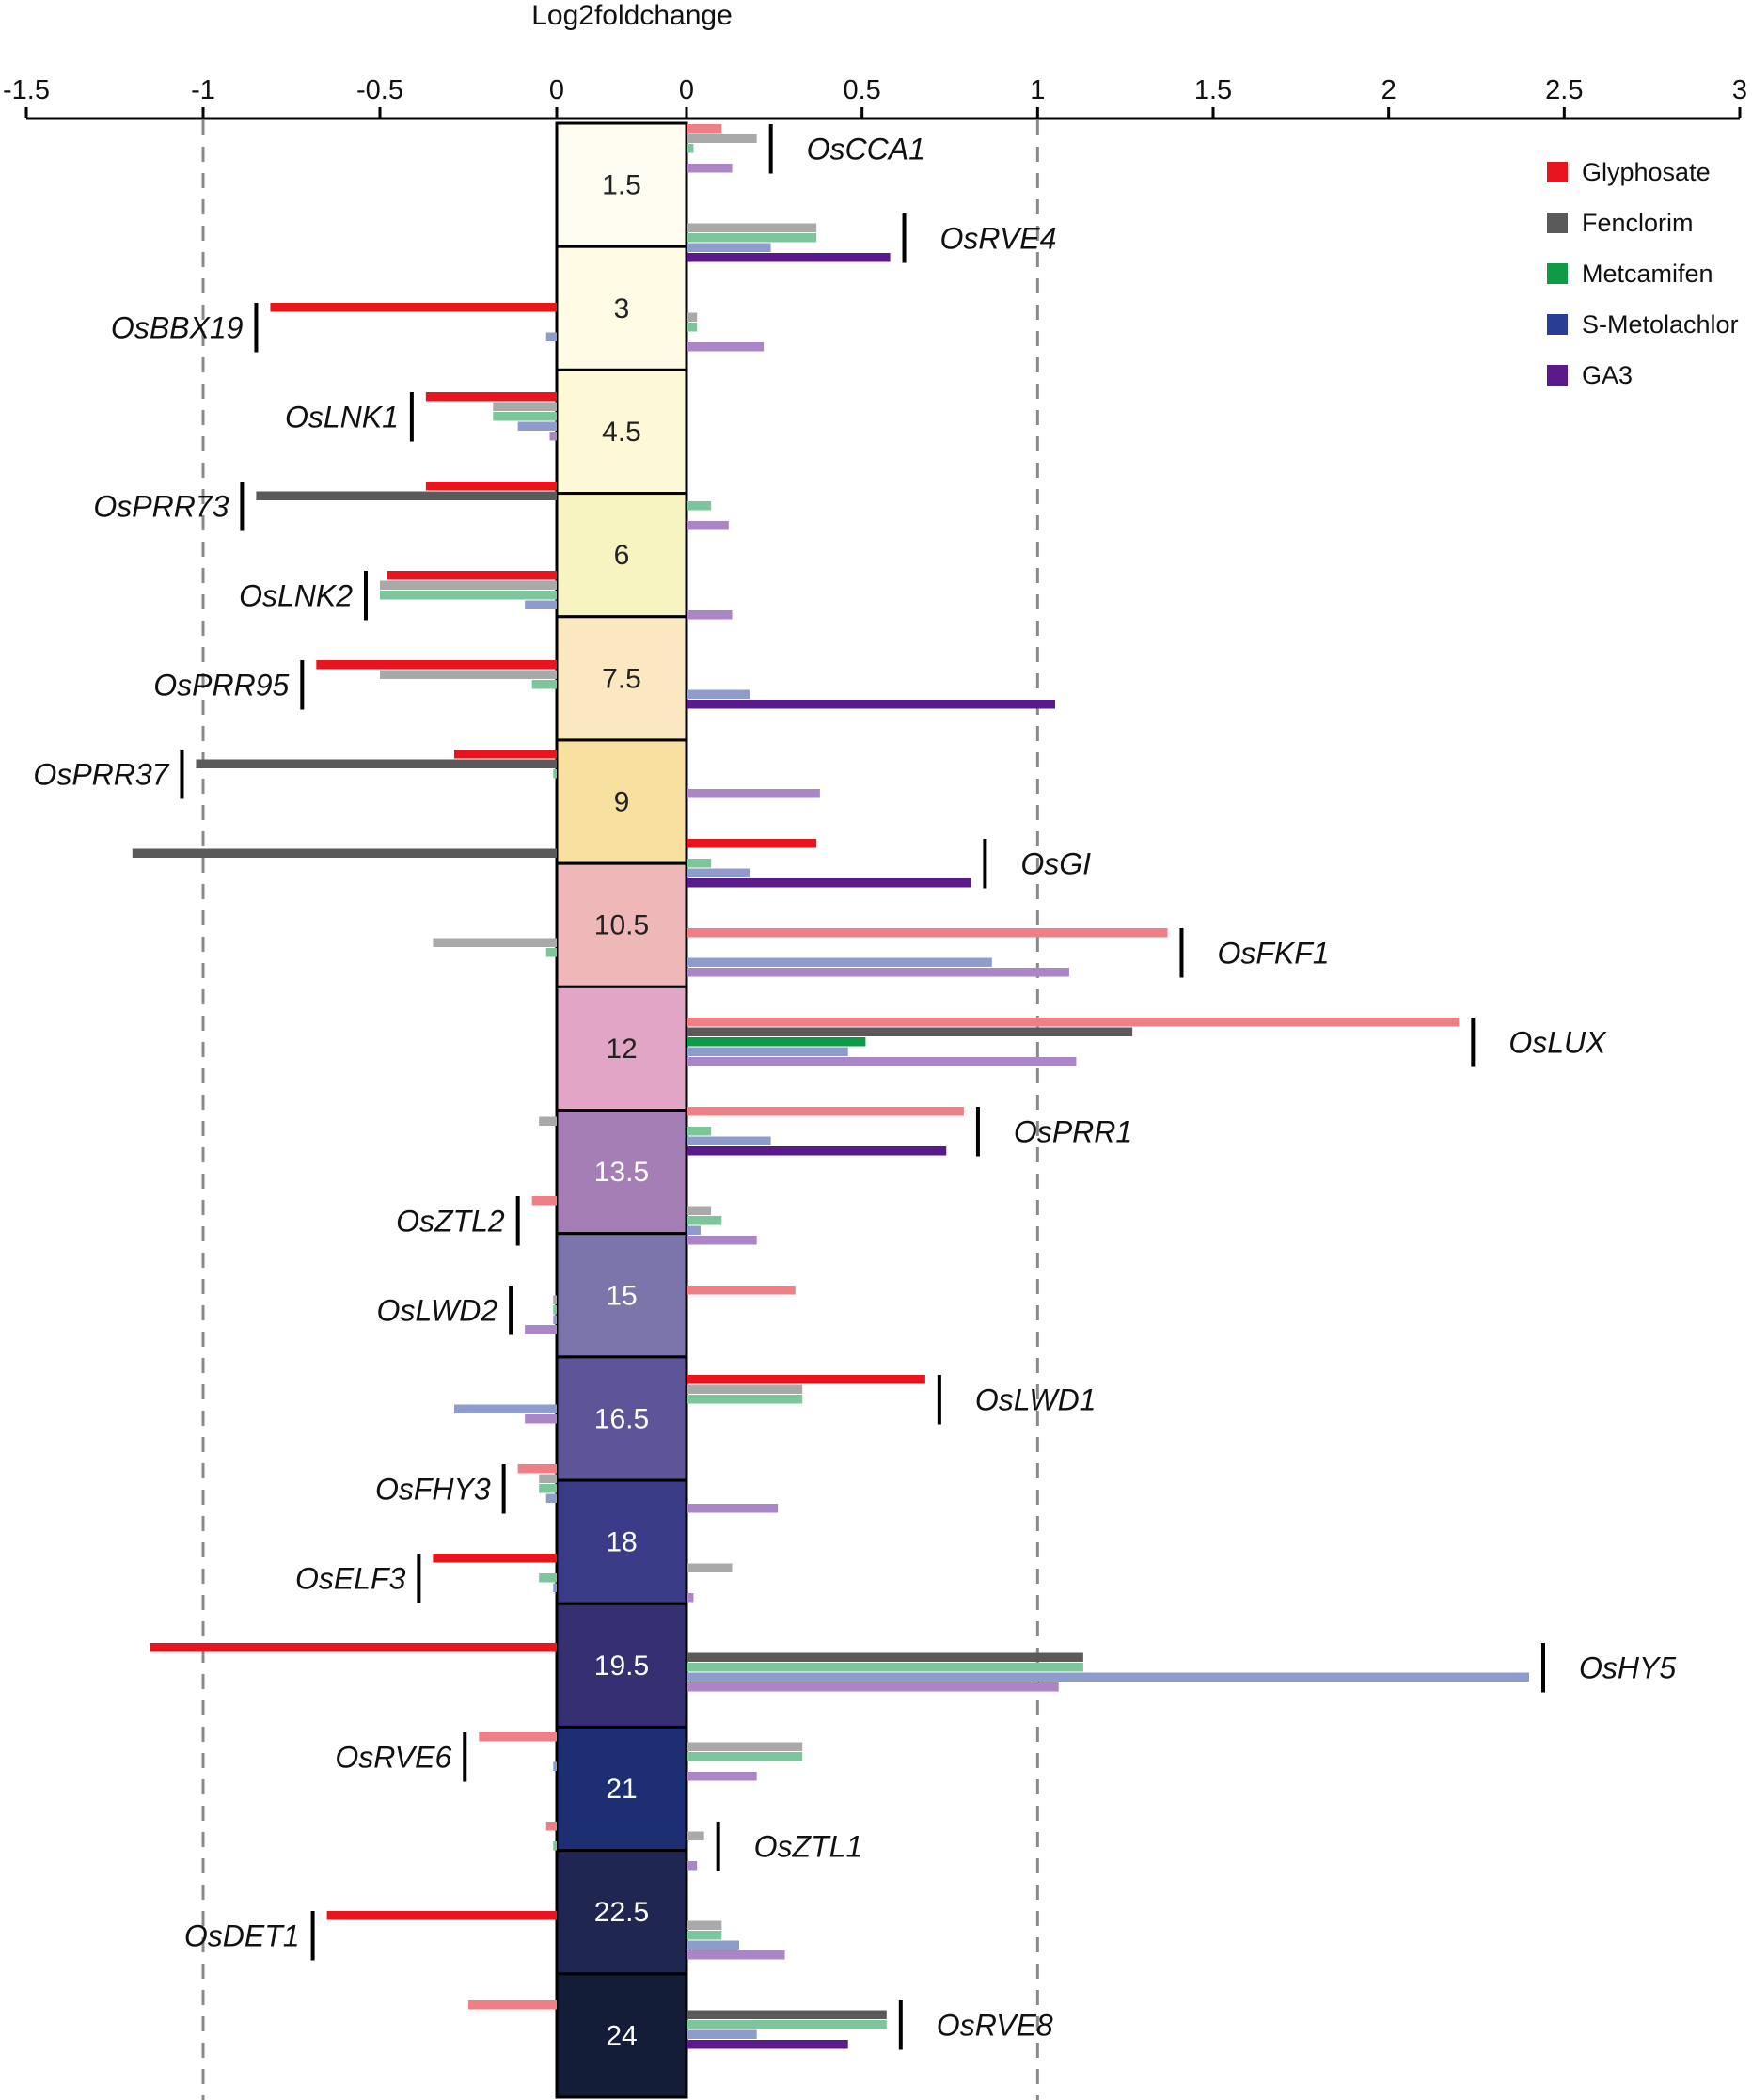 The image size is (1752, 2100). Describe the element at coordinates (1739, 90) in the screenshot. I see `right-tick-label: 3` at that location.